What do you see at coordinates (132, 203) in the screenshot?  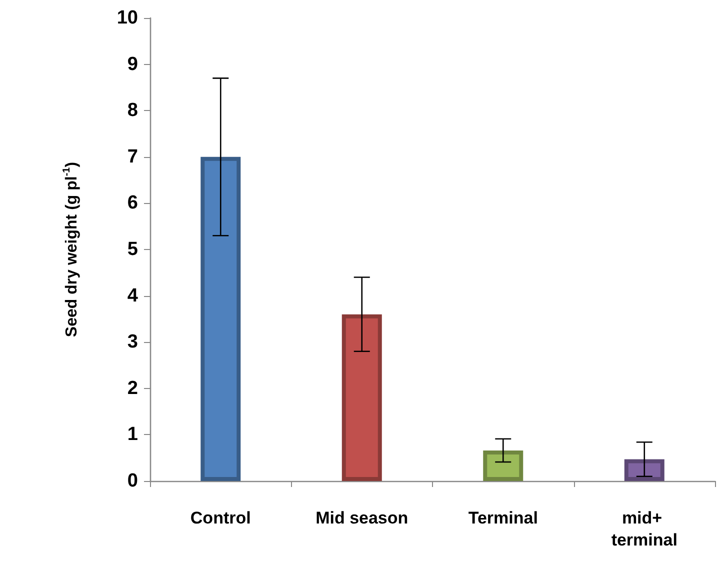 I see `y-tick-label: 6` at bounding box center [132, 203].